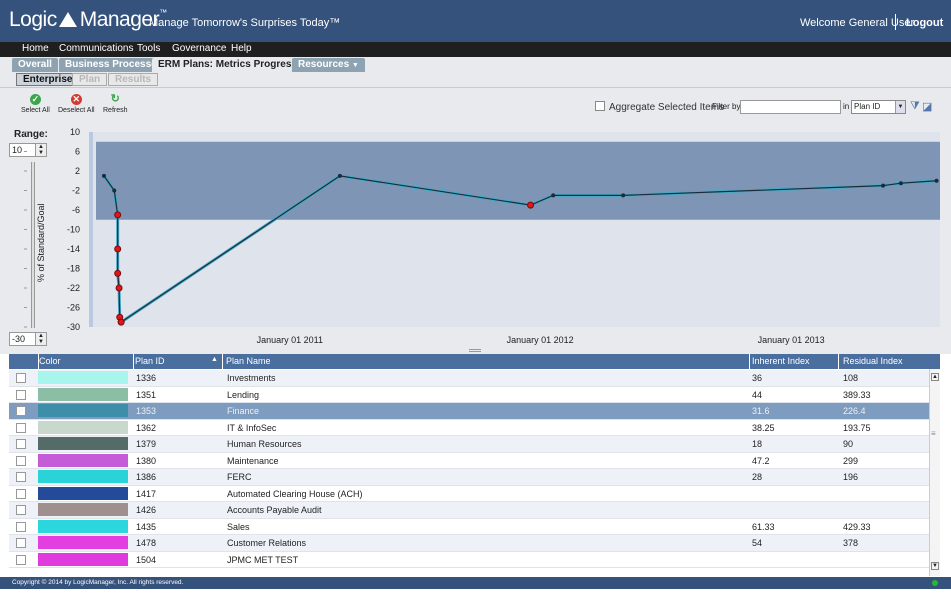 The width and height of the screenshot is (951, 597). I want to click on tab-business-processes: Business Processes, so click(114, 65).